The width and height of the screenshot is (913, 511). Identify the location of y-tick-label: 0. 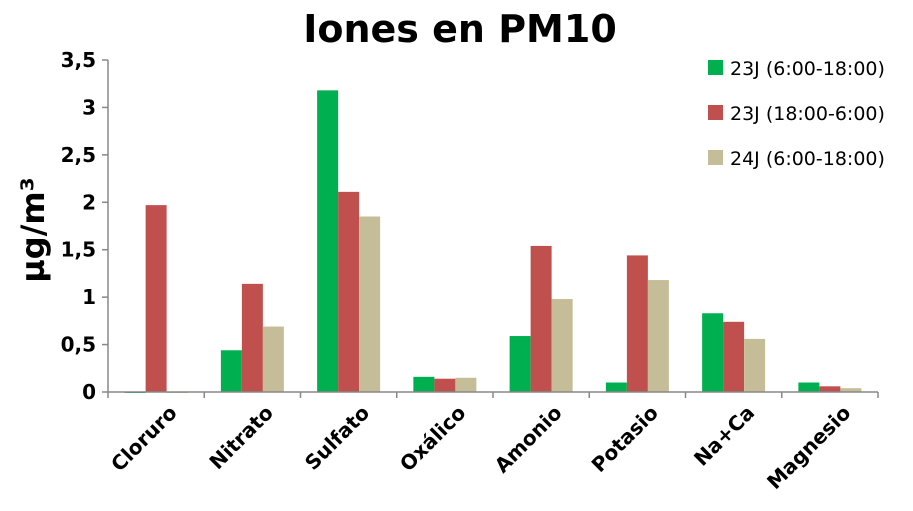
(89, 392).